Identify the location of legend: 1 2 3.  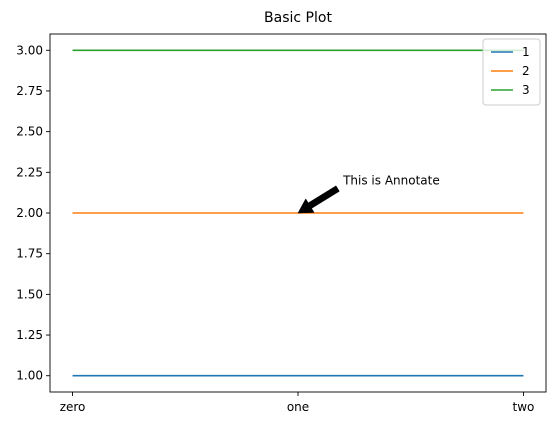
(511, 72).